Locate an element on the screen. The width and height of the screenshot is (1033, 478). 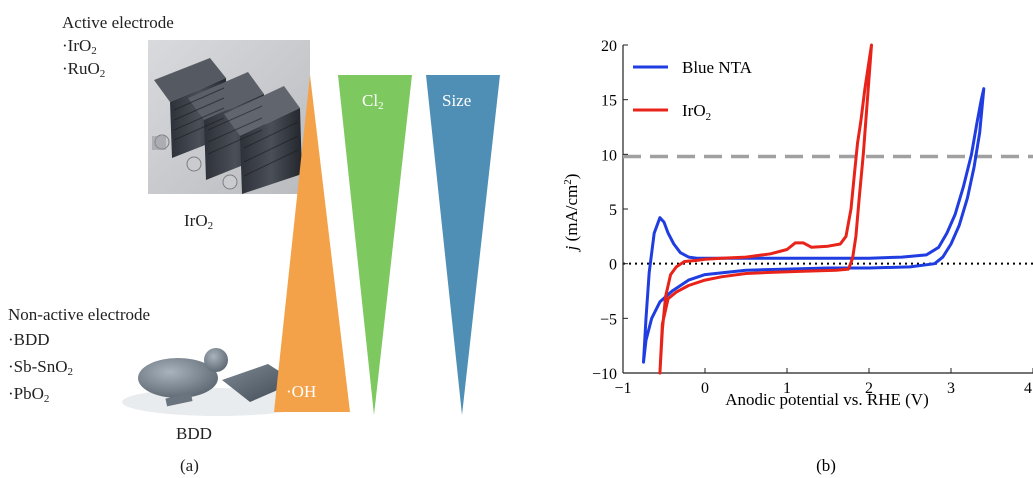
iro2-electrode-photo is located at coordinates (229, 117).